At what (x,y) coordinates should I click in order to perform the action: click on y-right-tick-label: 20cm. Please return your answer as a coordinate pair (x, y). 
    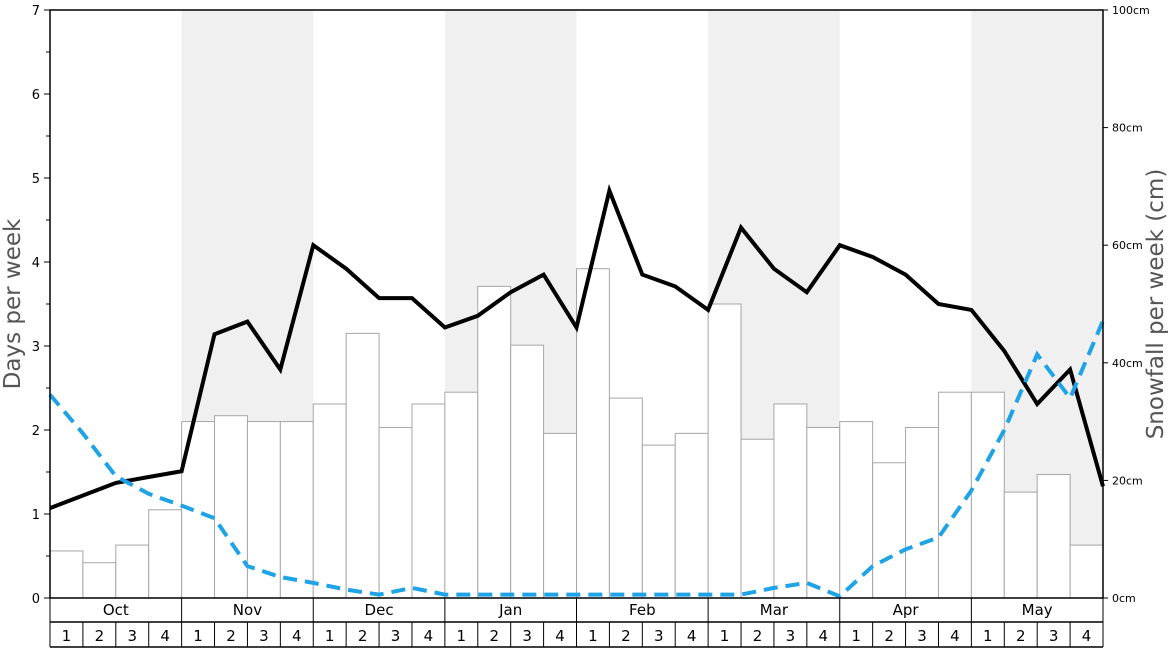
    Looking at the image, I should click on (1127, 480).